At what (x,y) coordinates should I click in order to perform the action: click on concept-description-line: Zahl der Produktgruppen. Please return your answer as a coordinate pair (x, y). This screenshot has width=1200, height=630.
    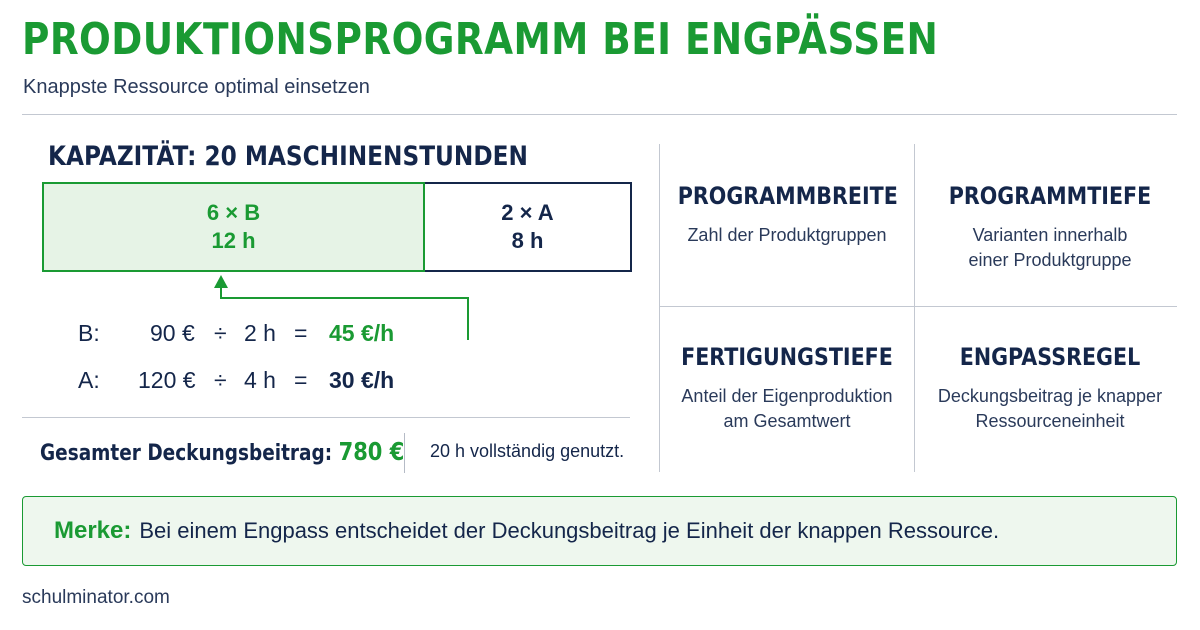
    Looking at the image, I should click on (787, 235).